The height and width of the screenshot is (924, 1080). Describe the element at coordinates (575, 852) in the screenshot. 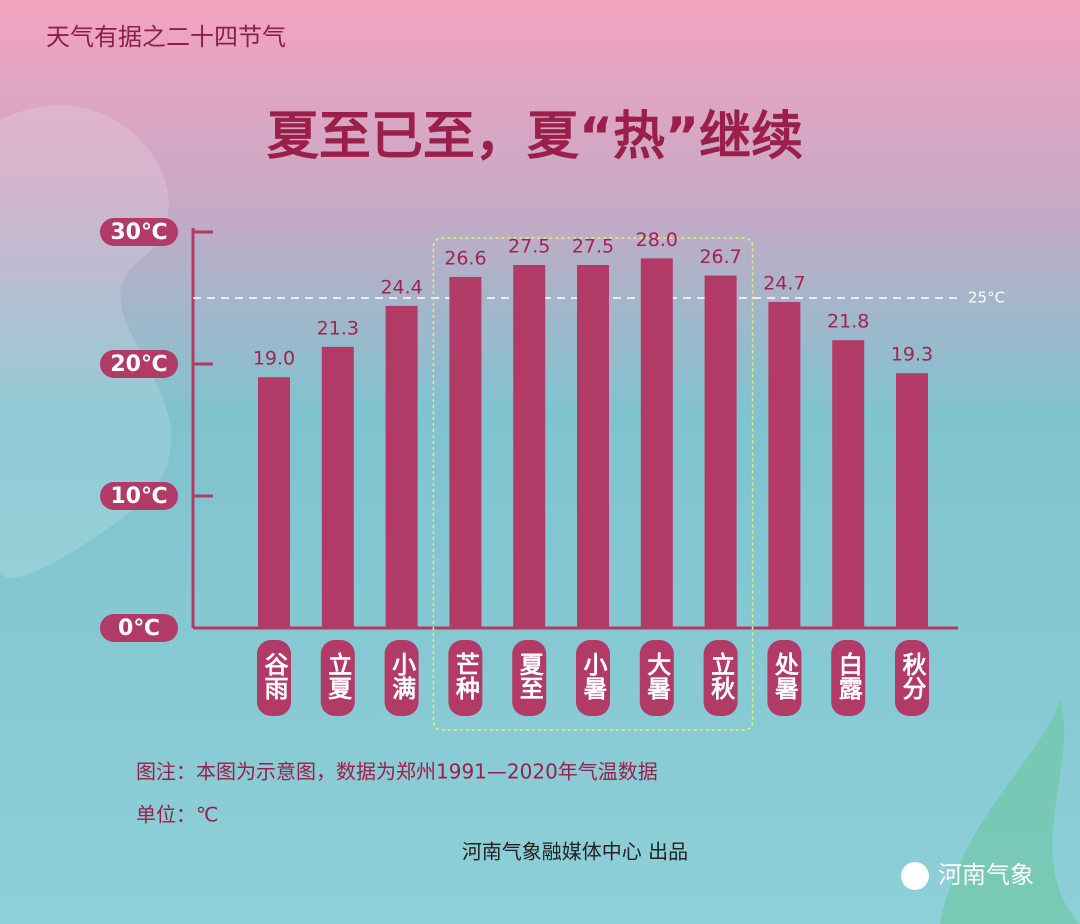

I see `credit: 河南气象融媒体中心 出品` at that location.